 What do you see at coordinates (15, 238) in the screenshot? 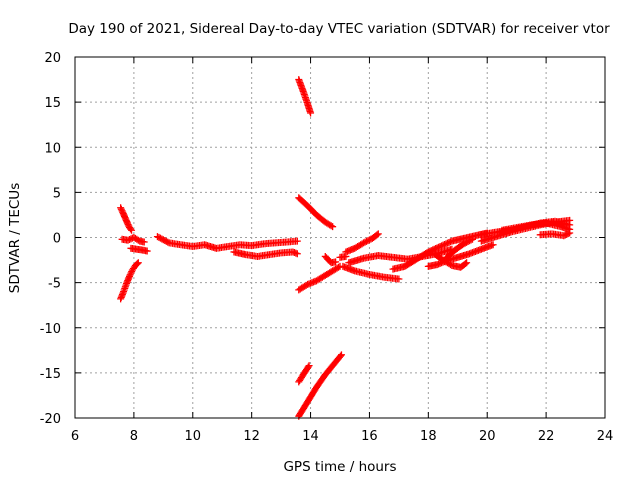
I see `y-axis-title: SDTVAR / TECUs` at bounding box center [15, 238].